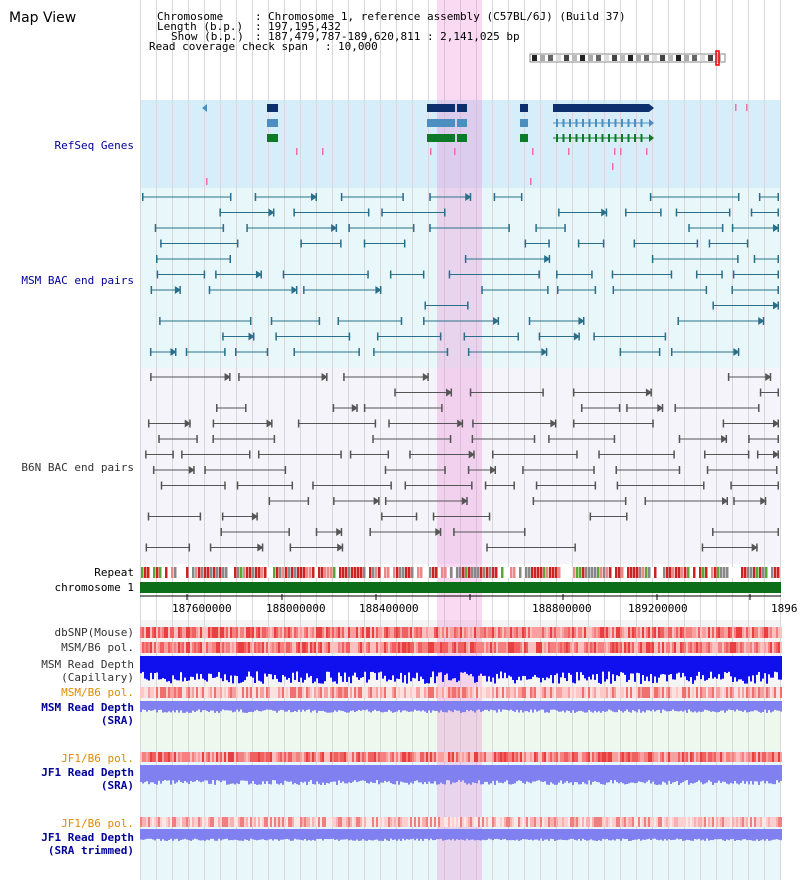 This screenshot has height=880, width=800. Describe the element at coordinates (97, 758) in the screenshot. I see `track-label-jf1-b6-pol: JF1/B6 pol.` at that location.